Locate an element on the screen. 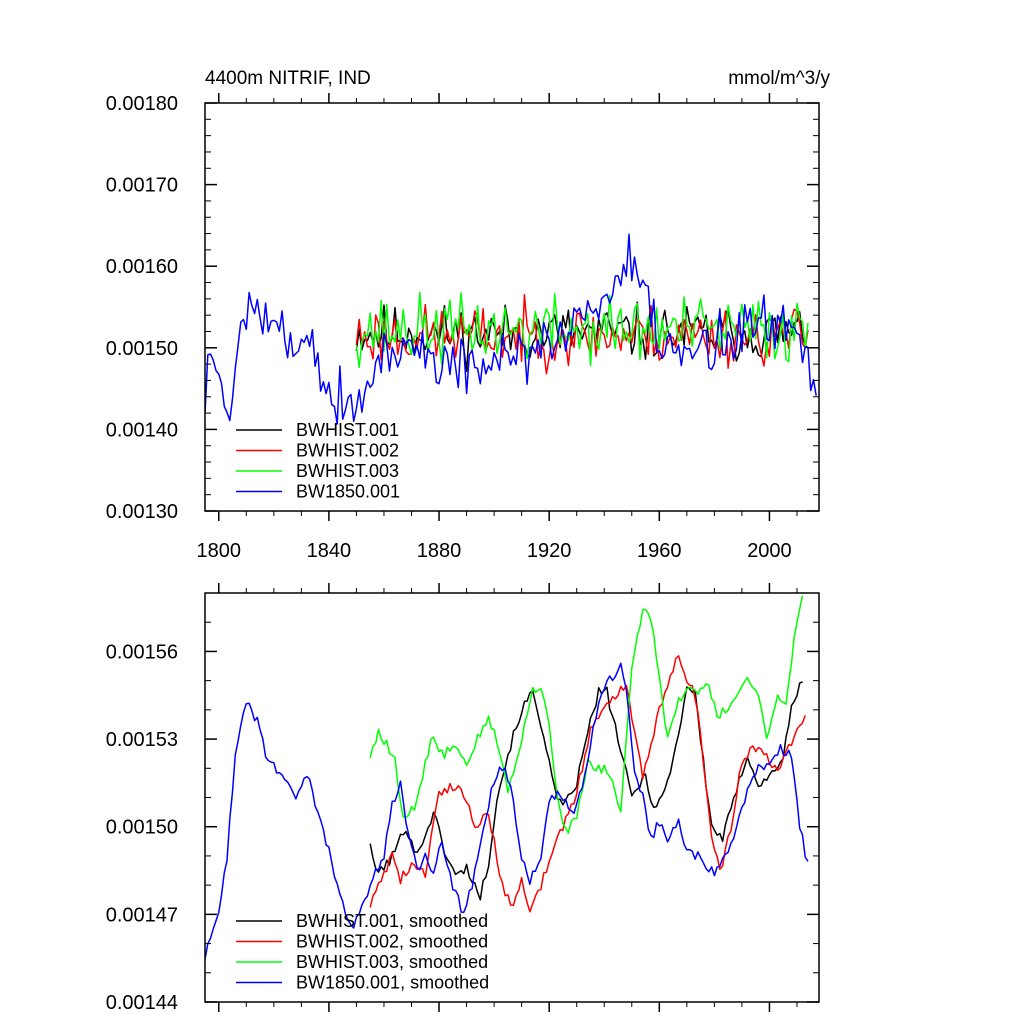 This screenshot has width=1024, height=1024. top-series-group is located at coordinates (511, 329).